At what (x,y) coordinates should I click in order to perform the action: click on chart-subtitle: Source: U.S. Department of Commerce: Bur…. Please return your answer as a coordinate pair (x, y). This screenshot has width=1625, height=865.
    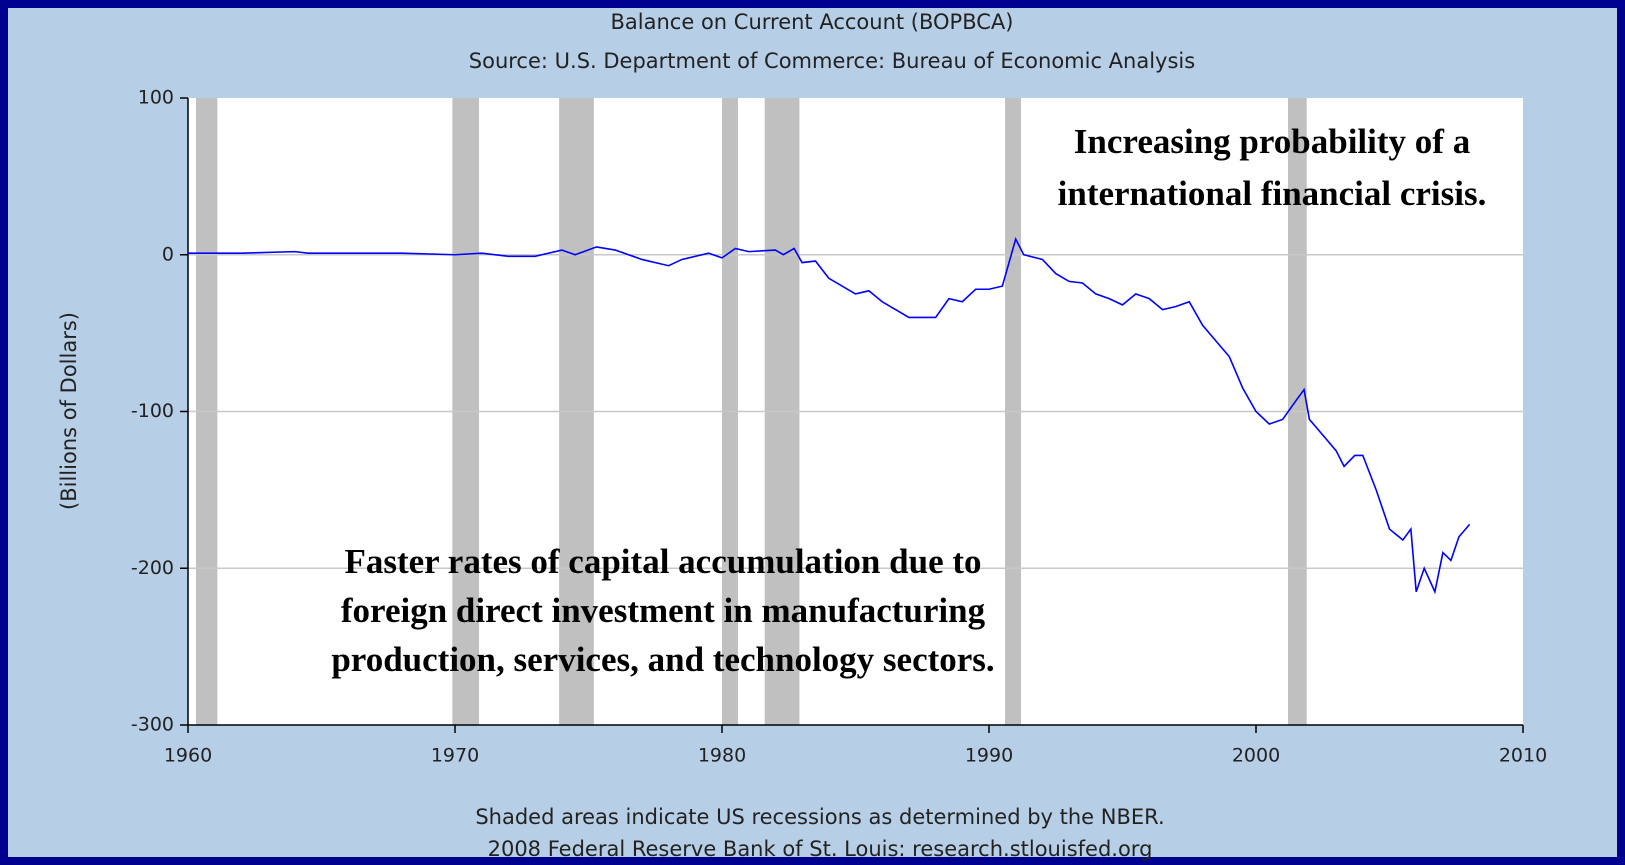
    Looking at the image, I should click on (832, 61).